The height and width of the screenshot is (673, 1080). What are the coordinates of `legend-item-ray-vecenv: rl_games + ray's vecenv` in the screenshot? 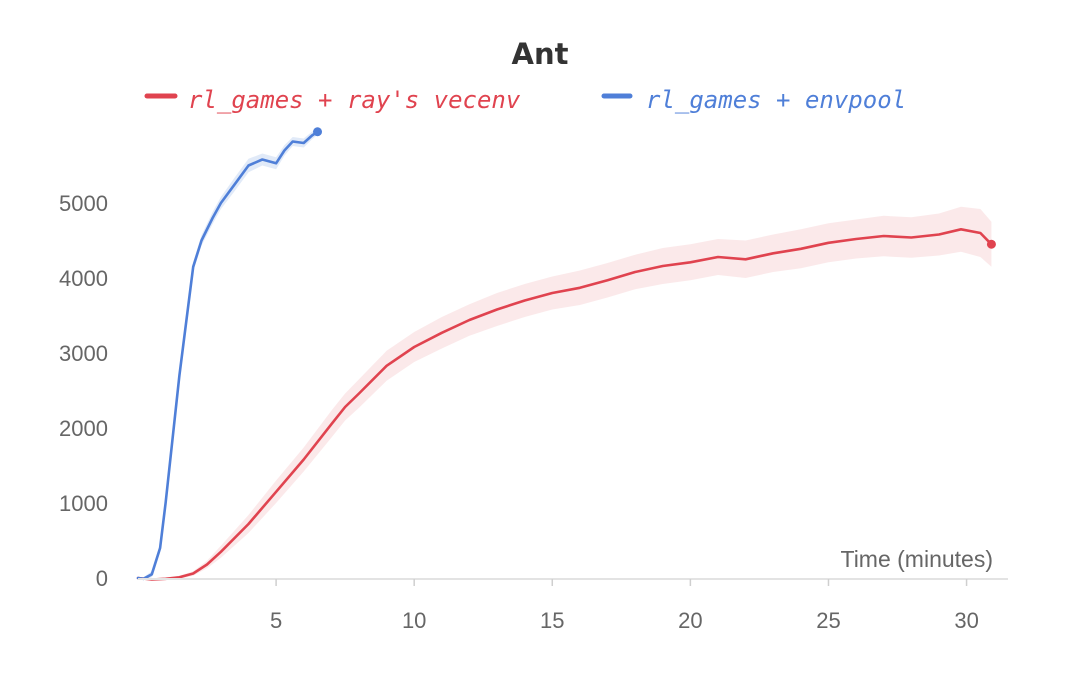 It's located at (332, 100).